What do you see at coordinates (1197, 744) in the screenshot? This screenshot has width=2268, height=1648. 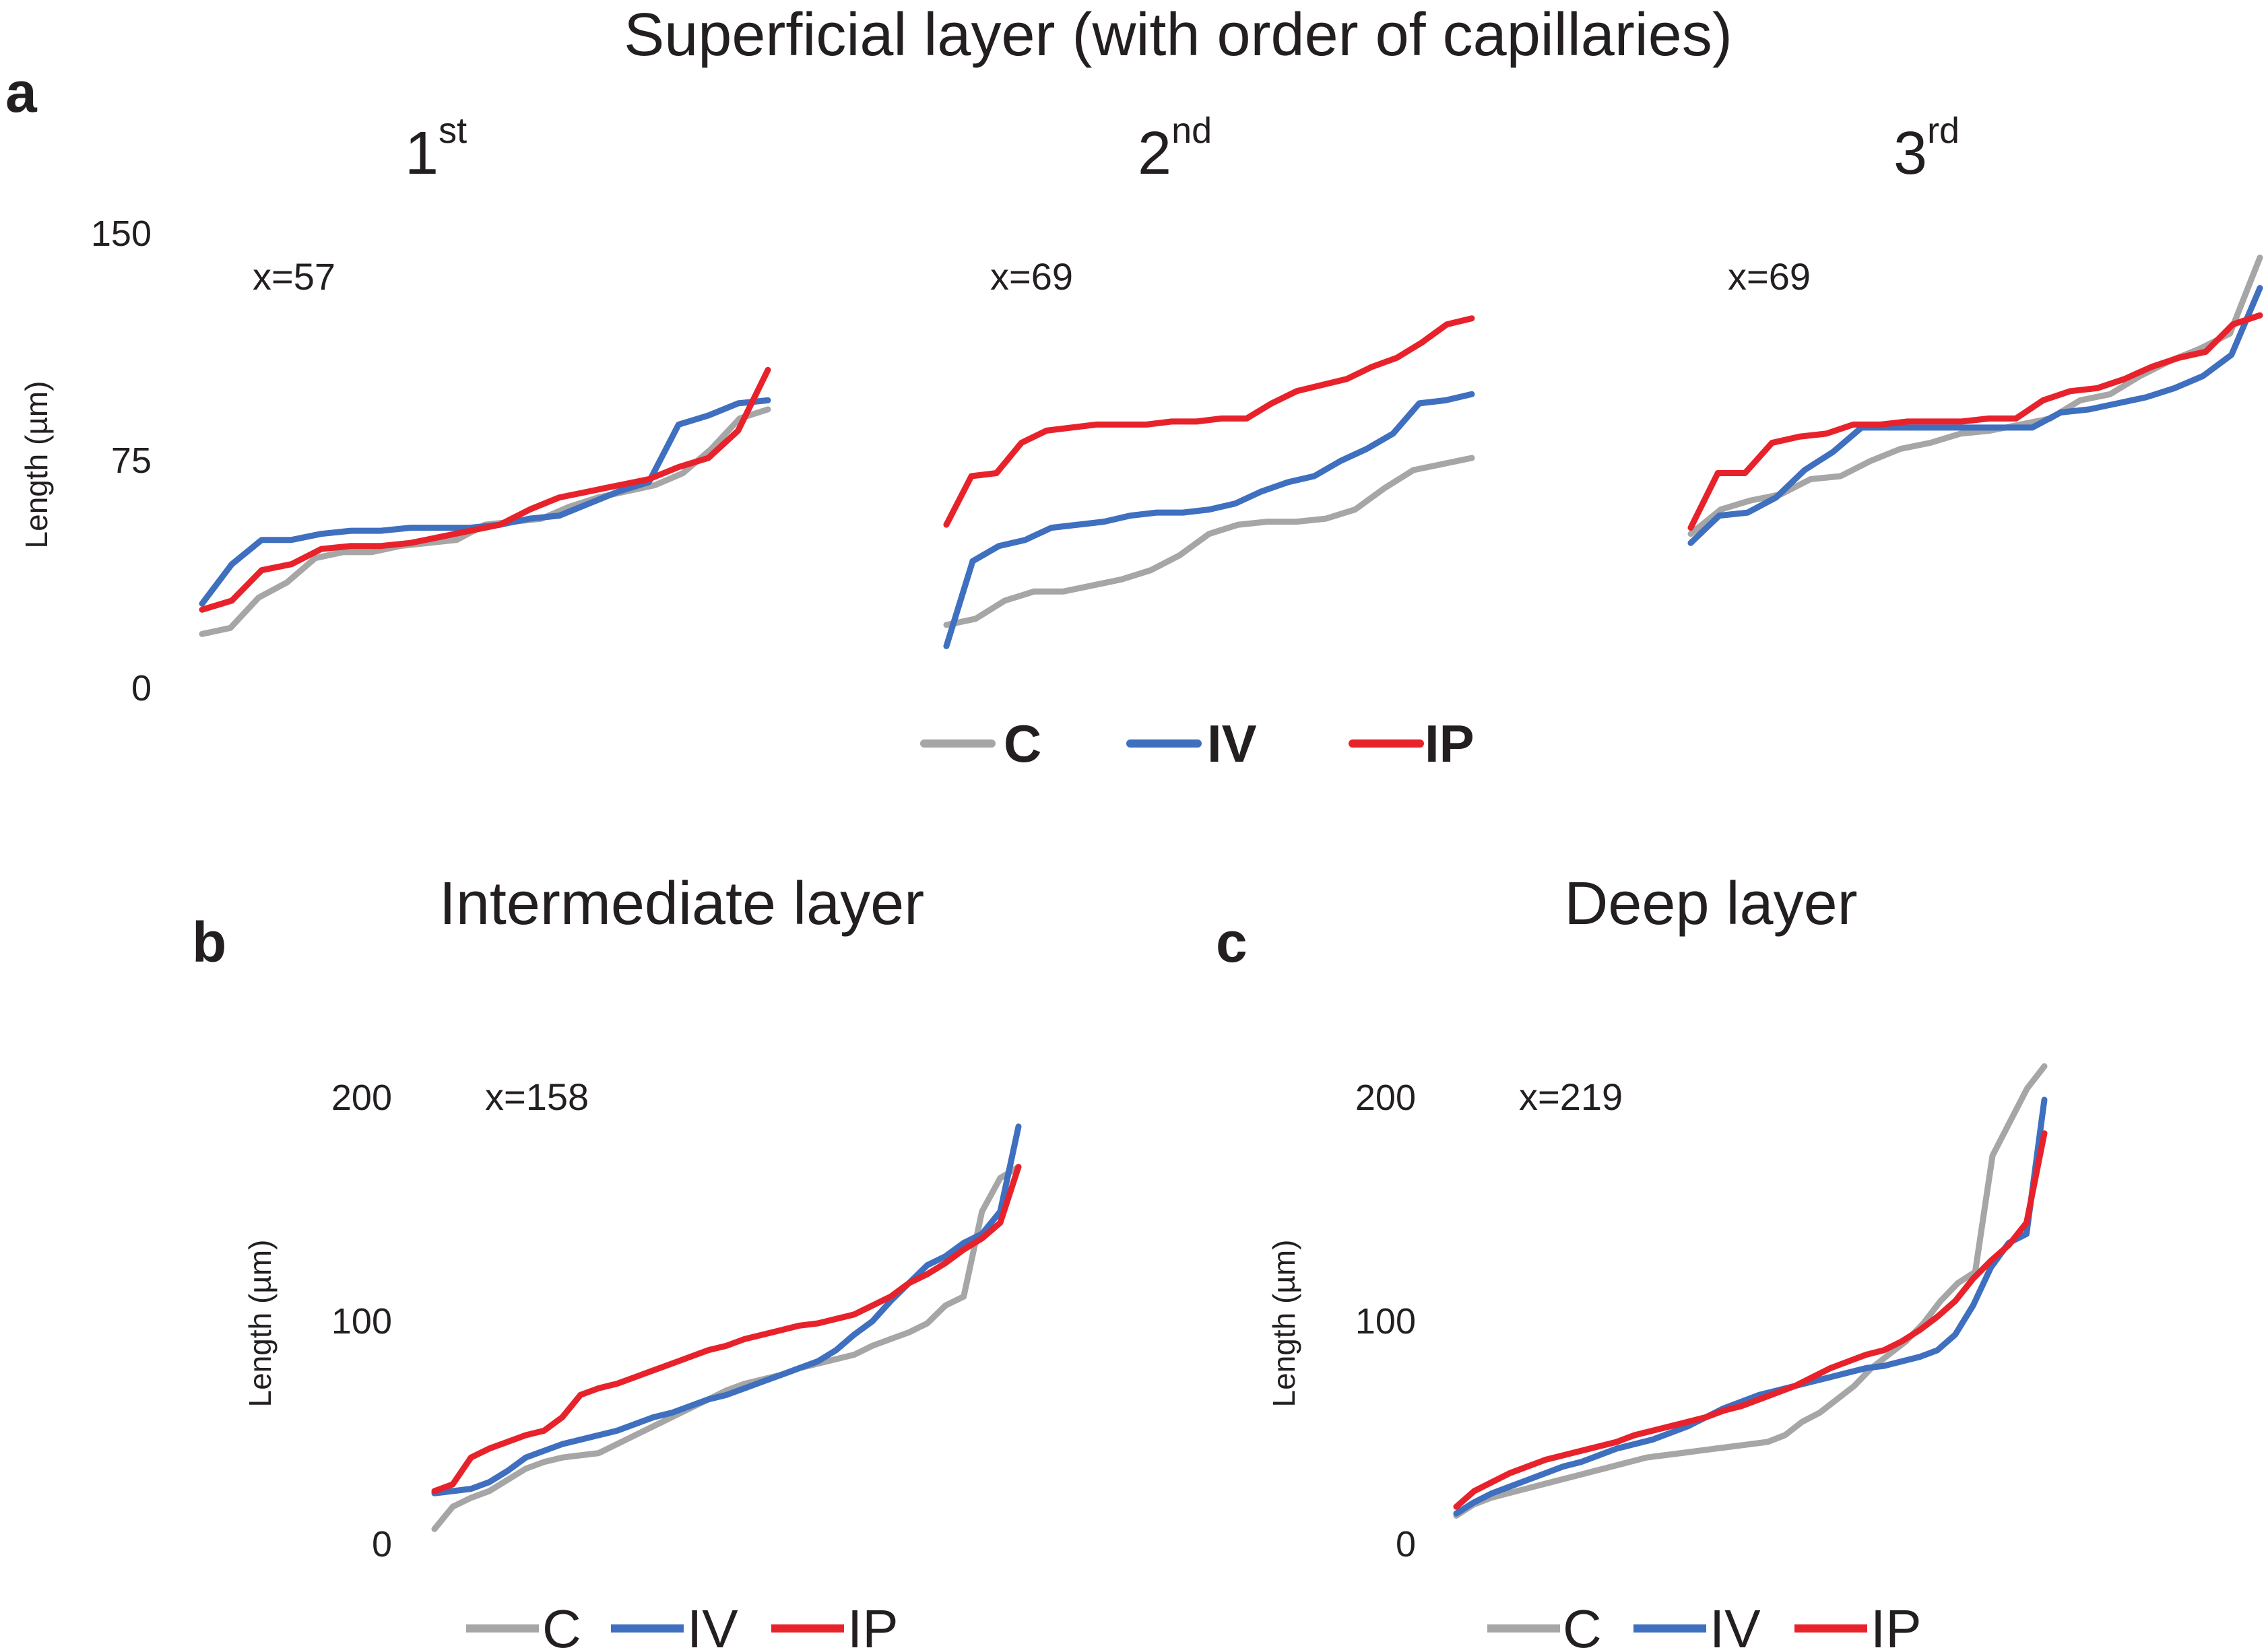 I see `legend-a: C IV IP` at bounding box center [1197, 744].